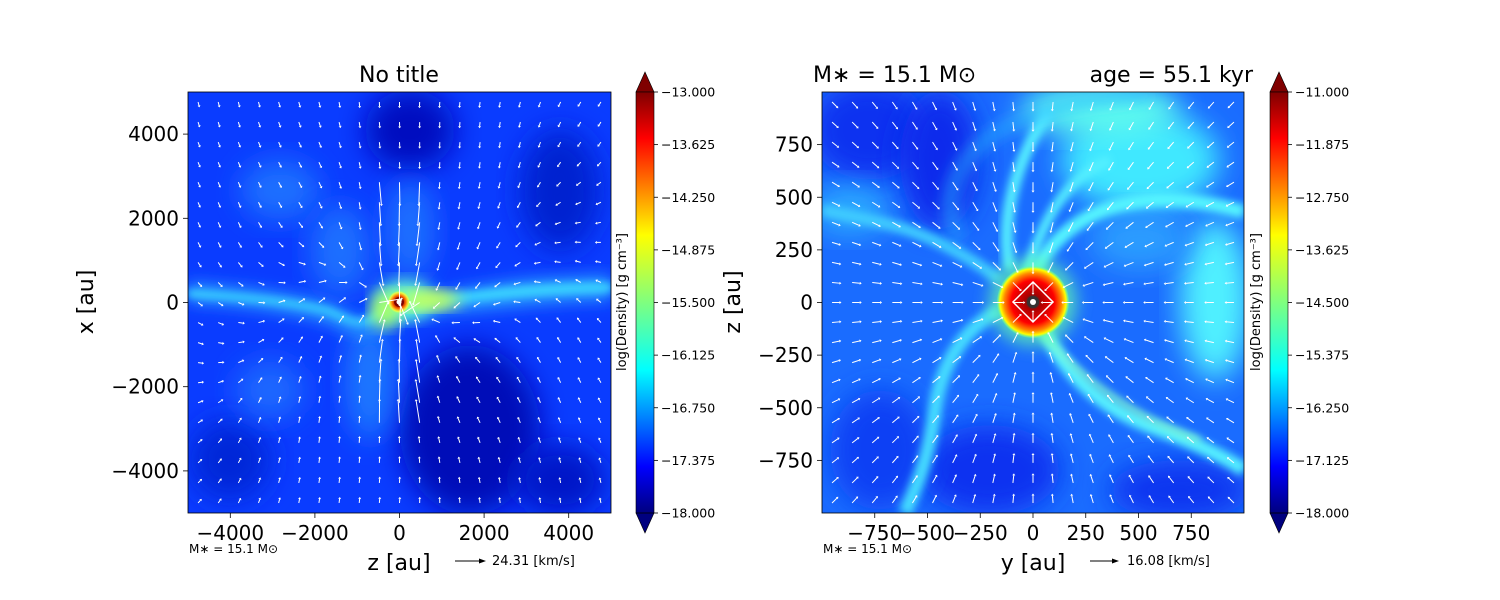 The height and width of the screenshot is (600, 1500). What do you see at coordinates (398, 563) in the screenshot?
I see `x-axis-label-1: z [au]` at bounding box center [398, 563].